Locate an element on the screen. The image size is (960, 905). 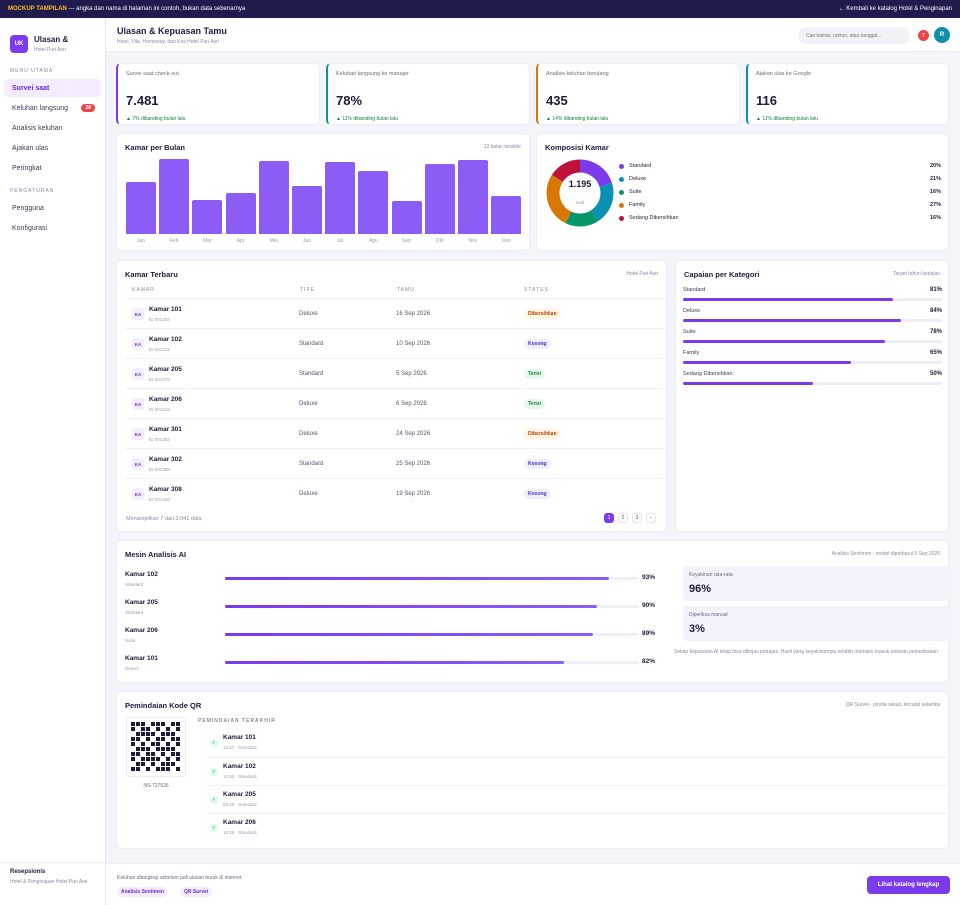
section-main-label: MENU UTAMA is located at coordinates (32, 71).